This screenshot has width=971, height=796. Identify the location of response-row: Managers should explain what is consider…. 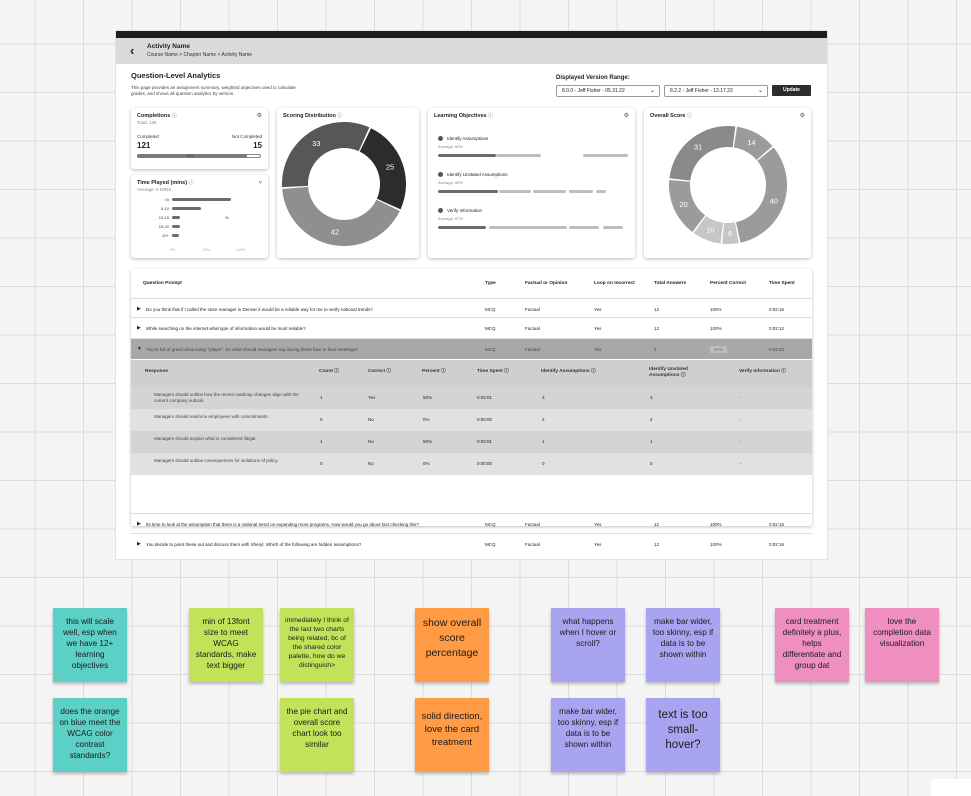
(471, 442).